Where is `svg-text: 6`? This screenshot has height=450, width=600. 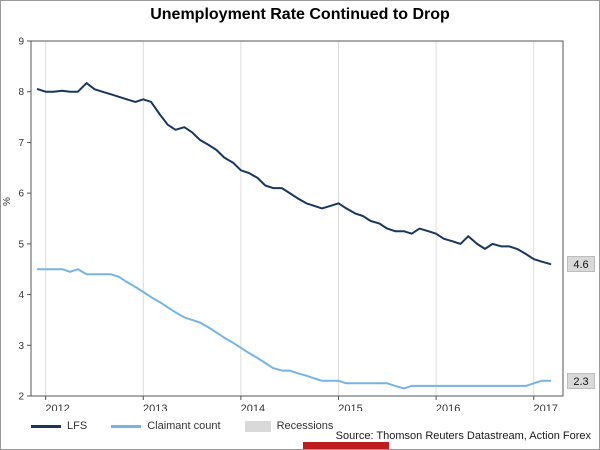 svg-text: 6 is located at coordinates (21, 194).